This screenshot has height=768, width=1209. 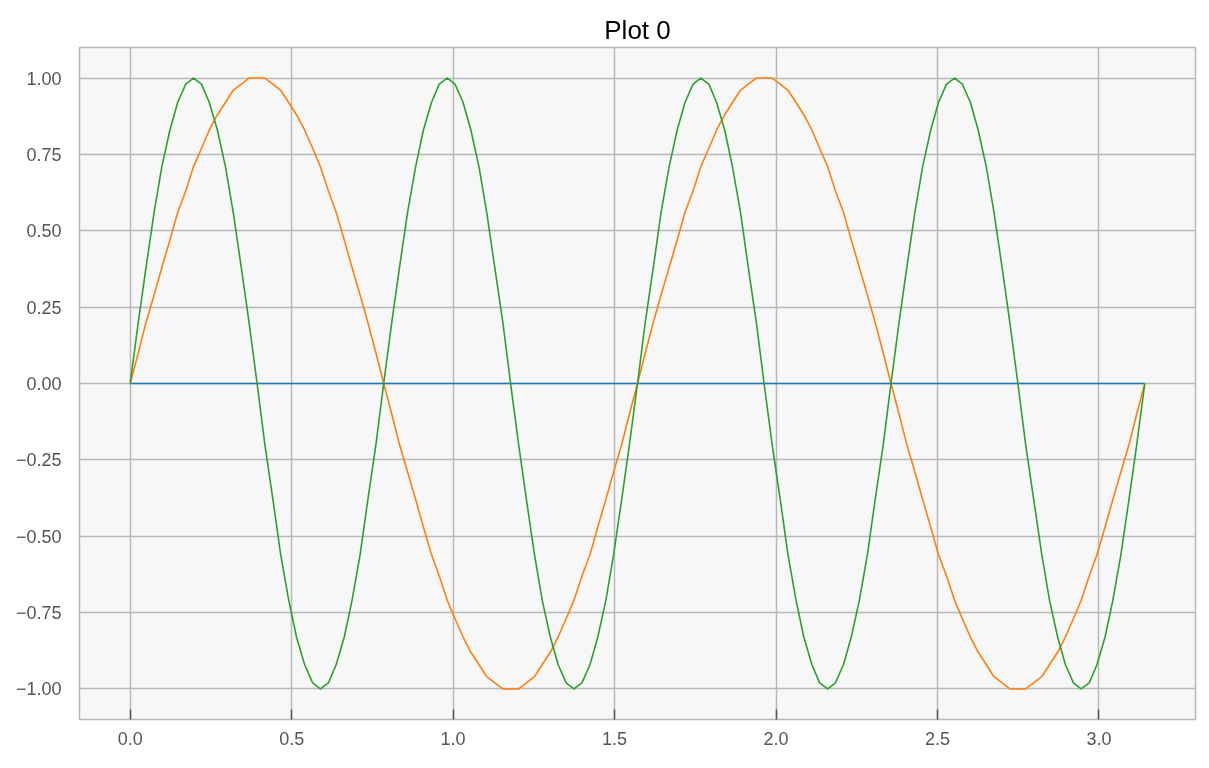 What do you see at coordinates (38, 536) in the screenshot?
I see `y-tick-label: −0.50` at bounding box center [38, 536].